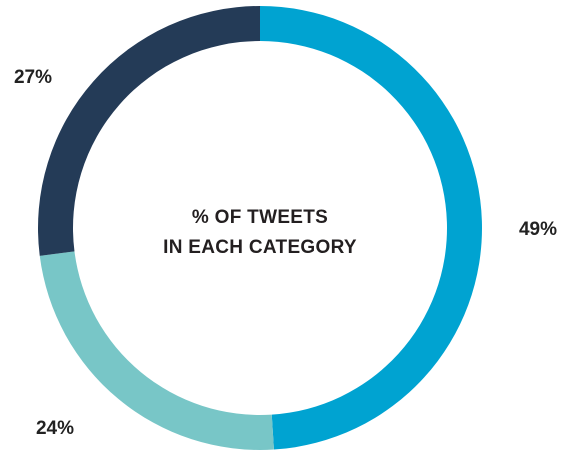 This screenshot has width=566, height=452. Describe the element at coordinates (260, 217) in the screenshot. I see `center-label-line-1: % OF TWEETS` at that location.